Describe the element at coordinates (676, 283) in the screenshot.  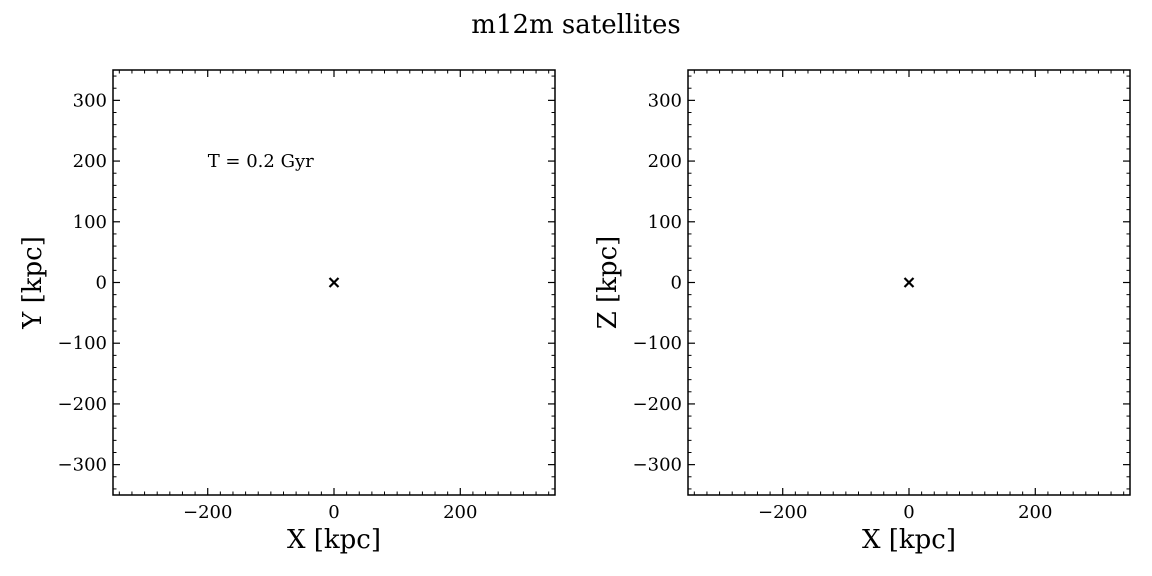
I see `chart-2-y-tick-label: 0` at that location.